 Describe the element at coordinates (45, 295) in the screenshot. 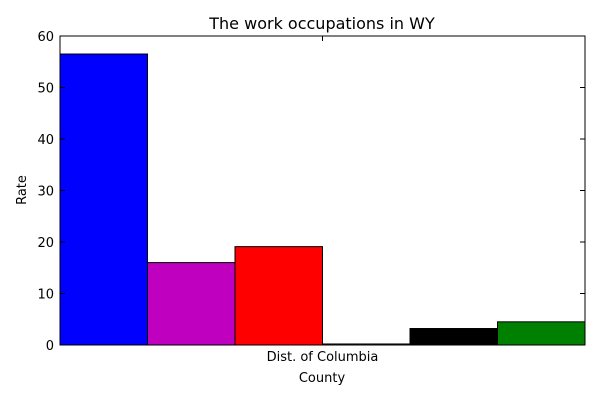

I see `y-tick-label: 10` at that location.